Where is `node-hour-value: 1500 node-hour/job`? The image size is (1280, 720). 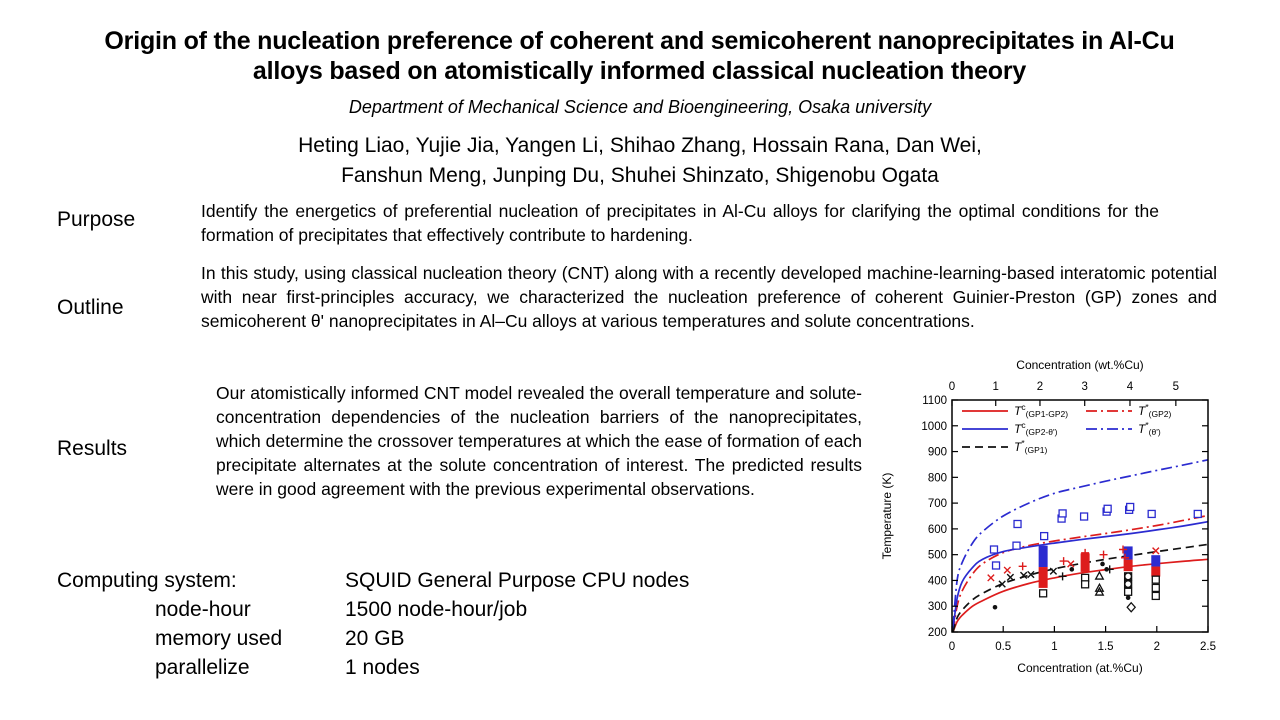
node-hour-value: 1500 node-hour/job is located at coordinates (436, 609).